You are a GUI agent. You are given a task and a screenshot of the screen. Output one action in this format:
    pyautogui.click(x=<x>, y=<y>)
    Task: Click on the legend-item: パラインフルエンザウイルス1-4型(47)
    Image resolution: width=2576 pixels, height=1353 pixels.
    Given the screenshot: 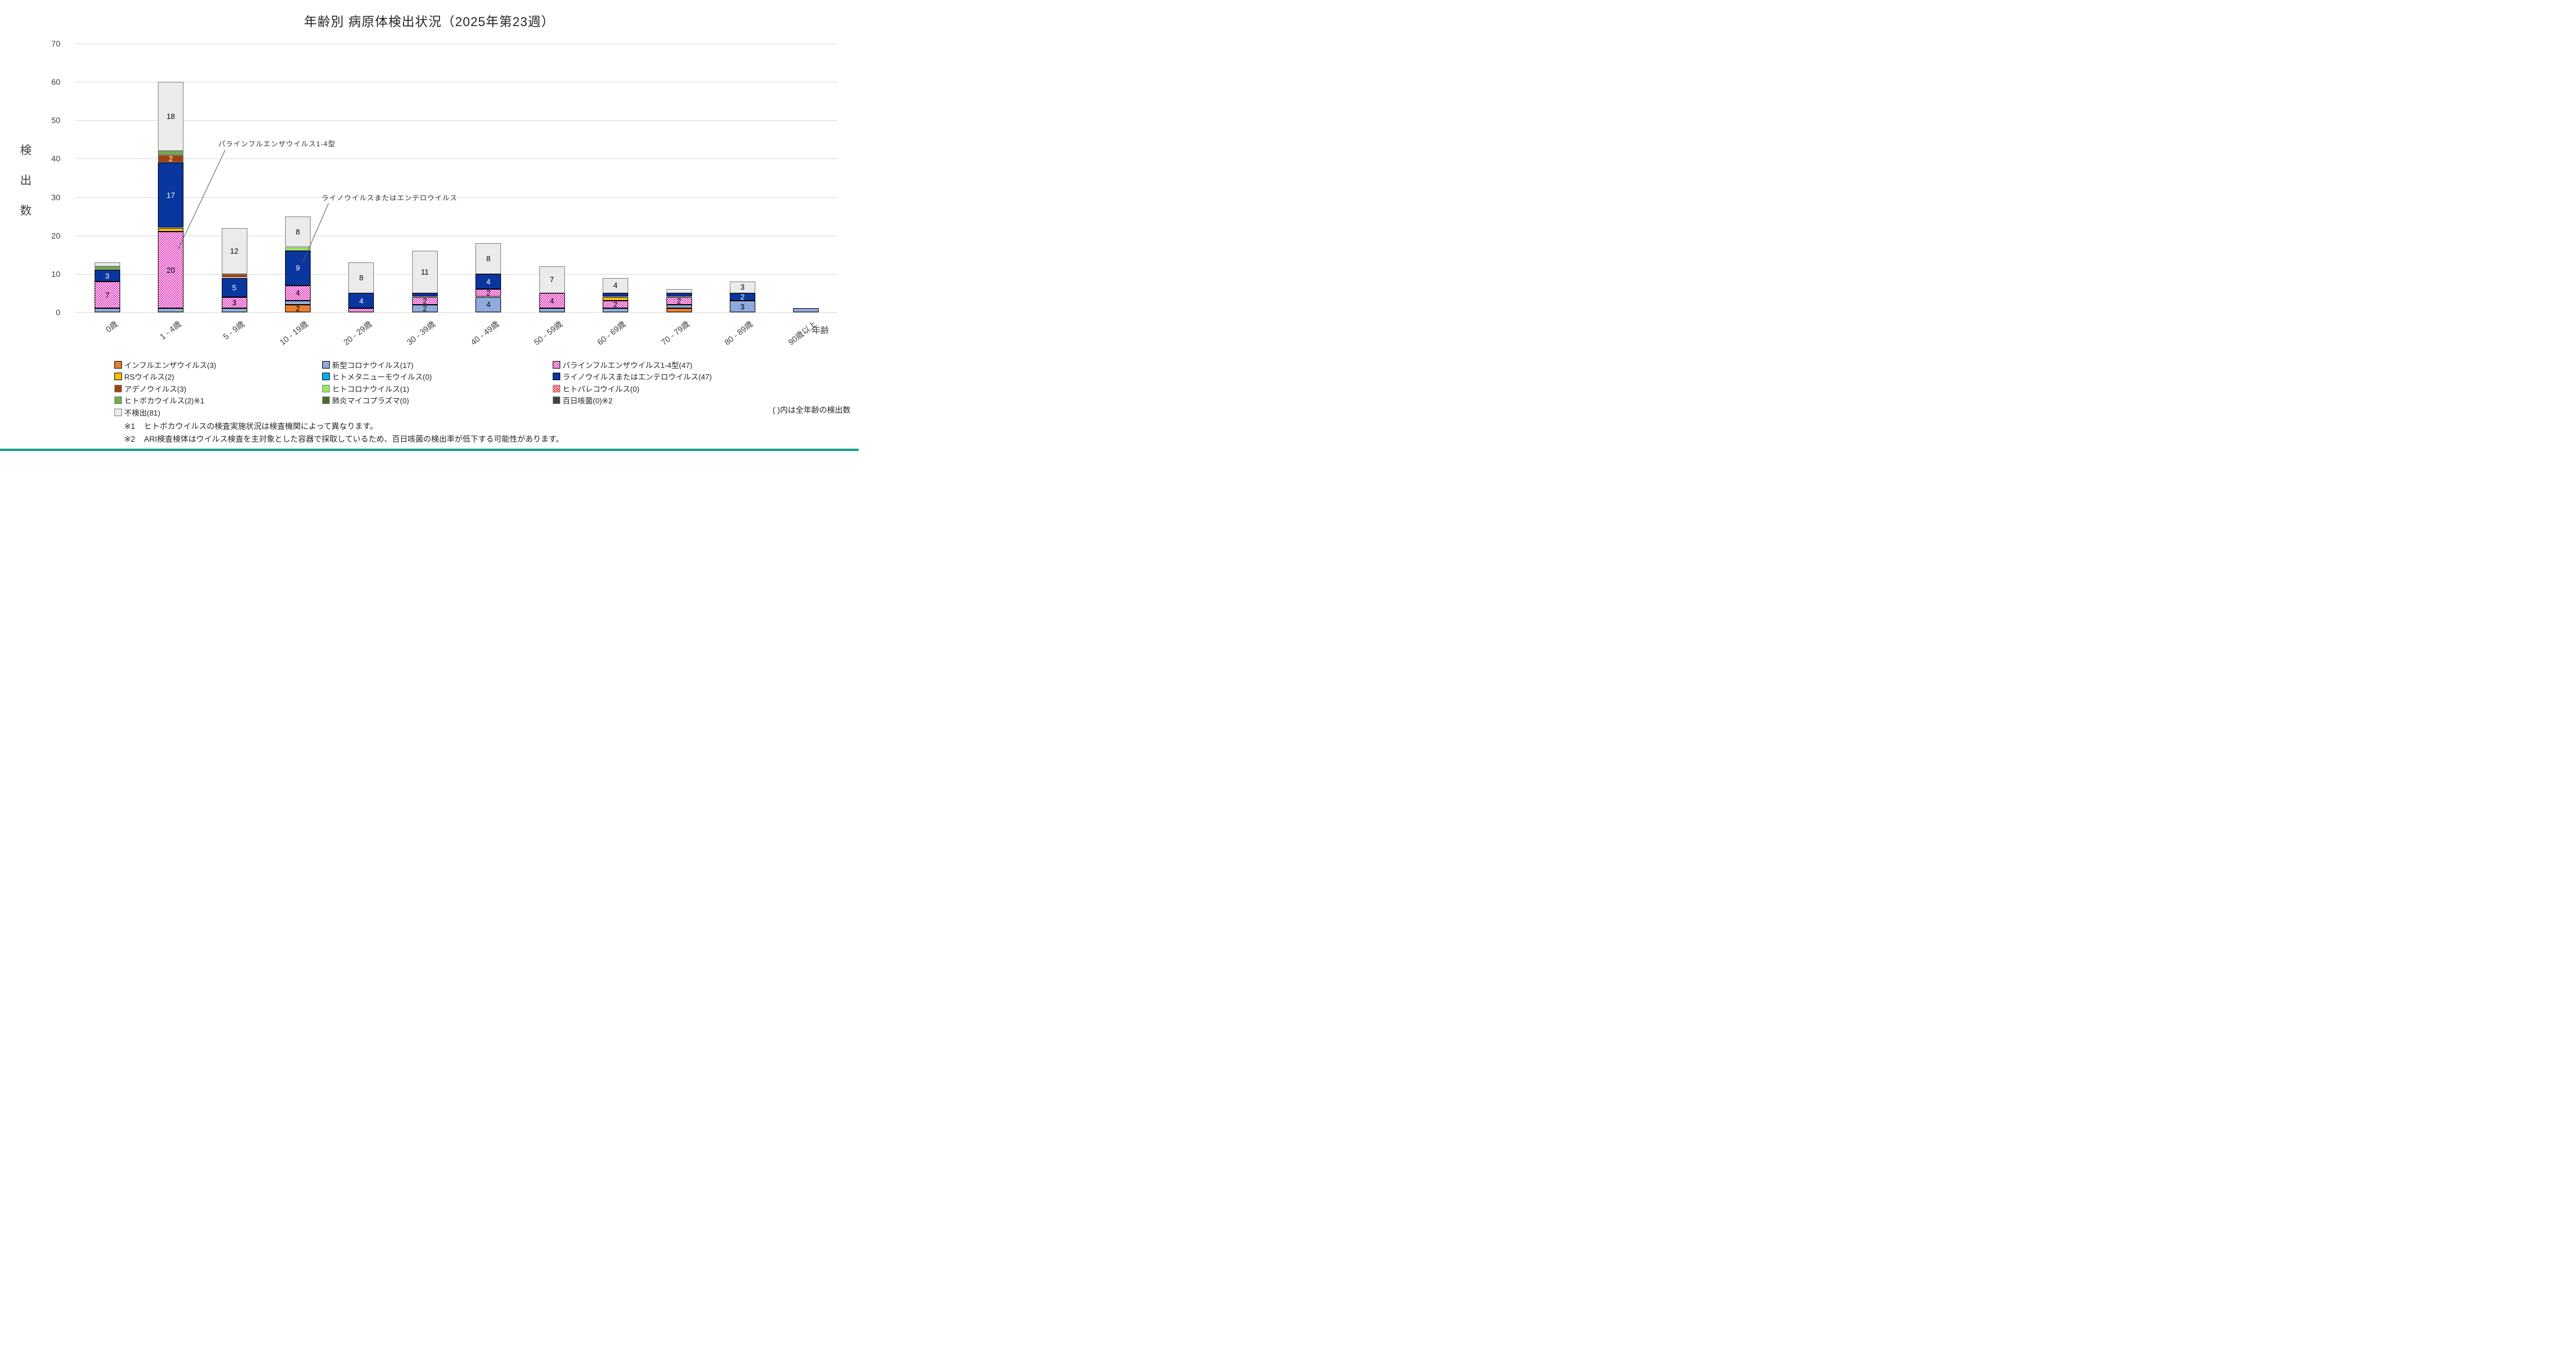 What is the action you would take?
    pyautogui.click(x=623, y=365)
    